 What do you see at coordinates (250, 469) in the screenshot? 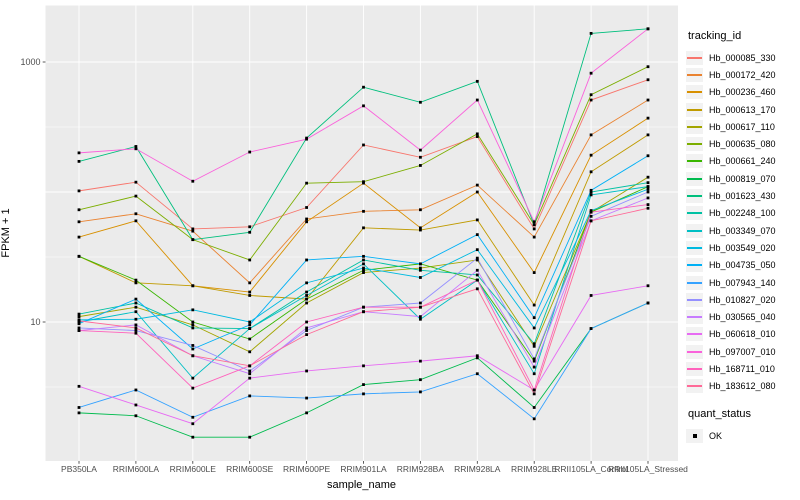
I see `x-tick-label: RRIM600SE` at bounding box center [250, 469].